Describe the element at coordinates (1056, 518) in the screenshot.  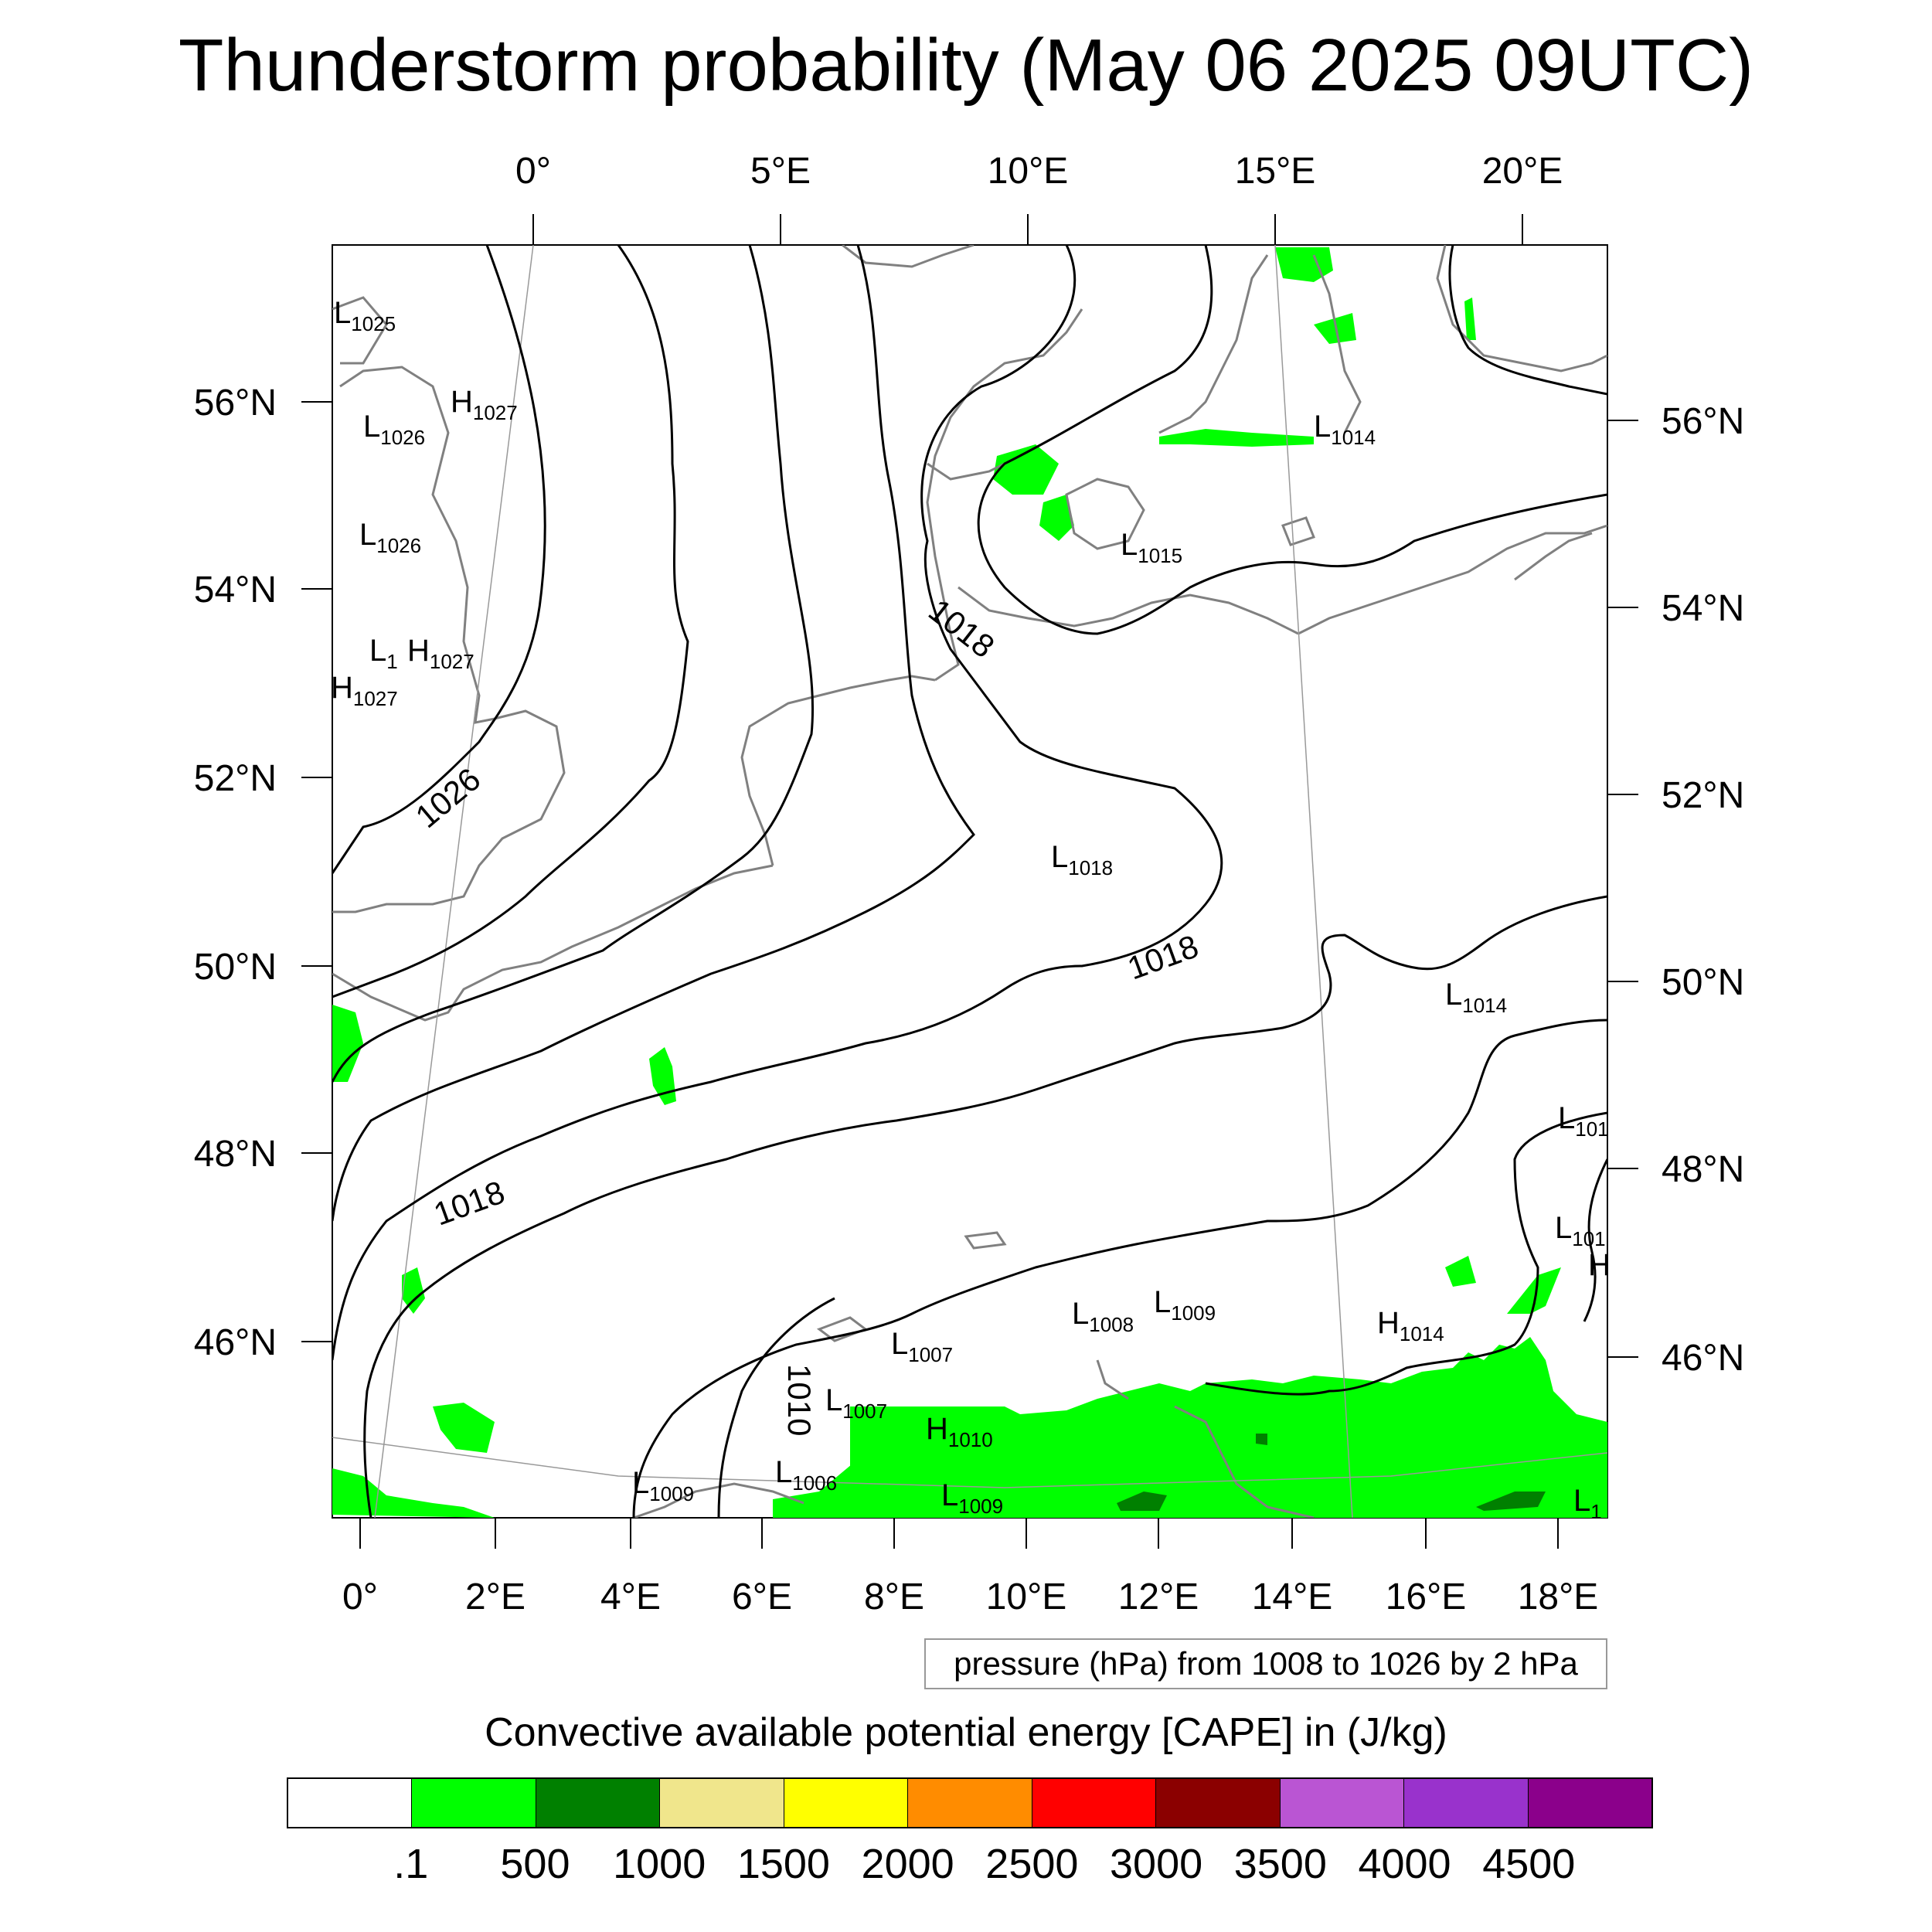
I see `cape-area-zealand` at that location.